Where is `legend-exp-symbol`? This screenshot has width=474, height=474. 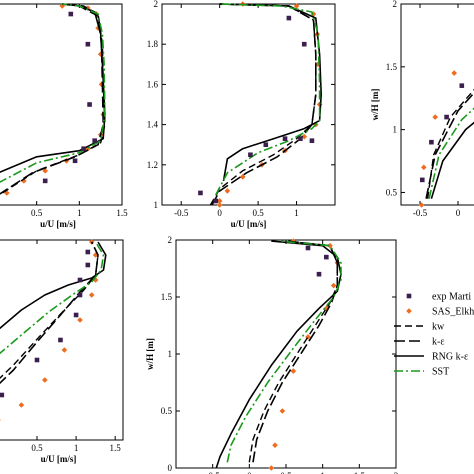
legend-exp-symbol is located at coordinates (409, 296).